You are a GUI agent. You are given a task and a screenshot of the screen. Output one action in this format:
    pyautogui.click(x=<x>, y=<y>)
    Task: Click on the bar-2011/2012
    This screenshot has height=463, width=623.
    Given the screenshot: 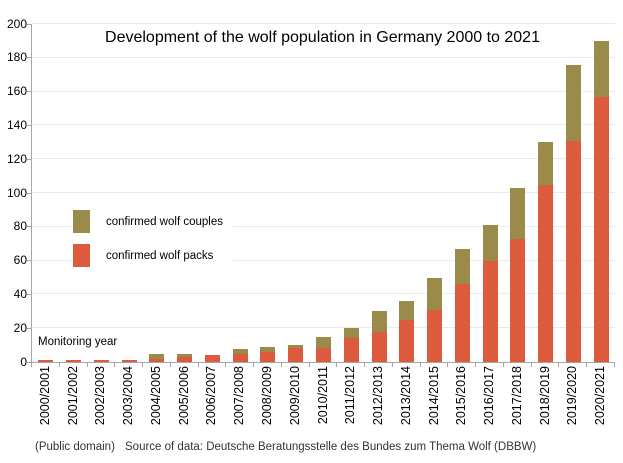 What is the action you would take?
    pyautogui.click(x=351, y=345)
    